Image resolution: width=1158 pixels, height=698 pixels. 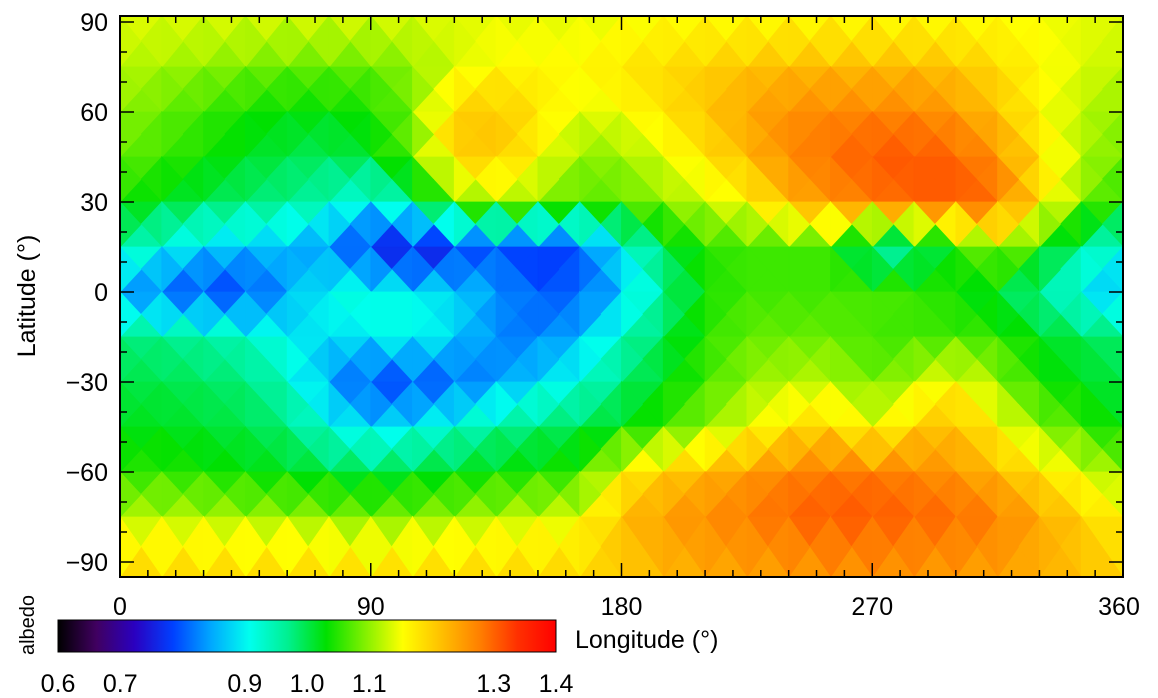 What do you see at coordinates (371, 607) in the screenshot?
I see `x-tick-label: 90` at bounding box center [371, 607].